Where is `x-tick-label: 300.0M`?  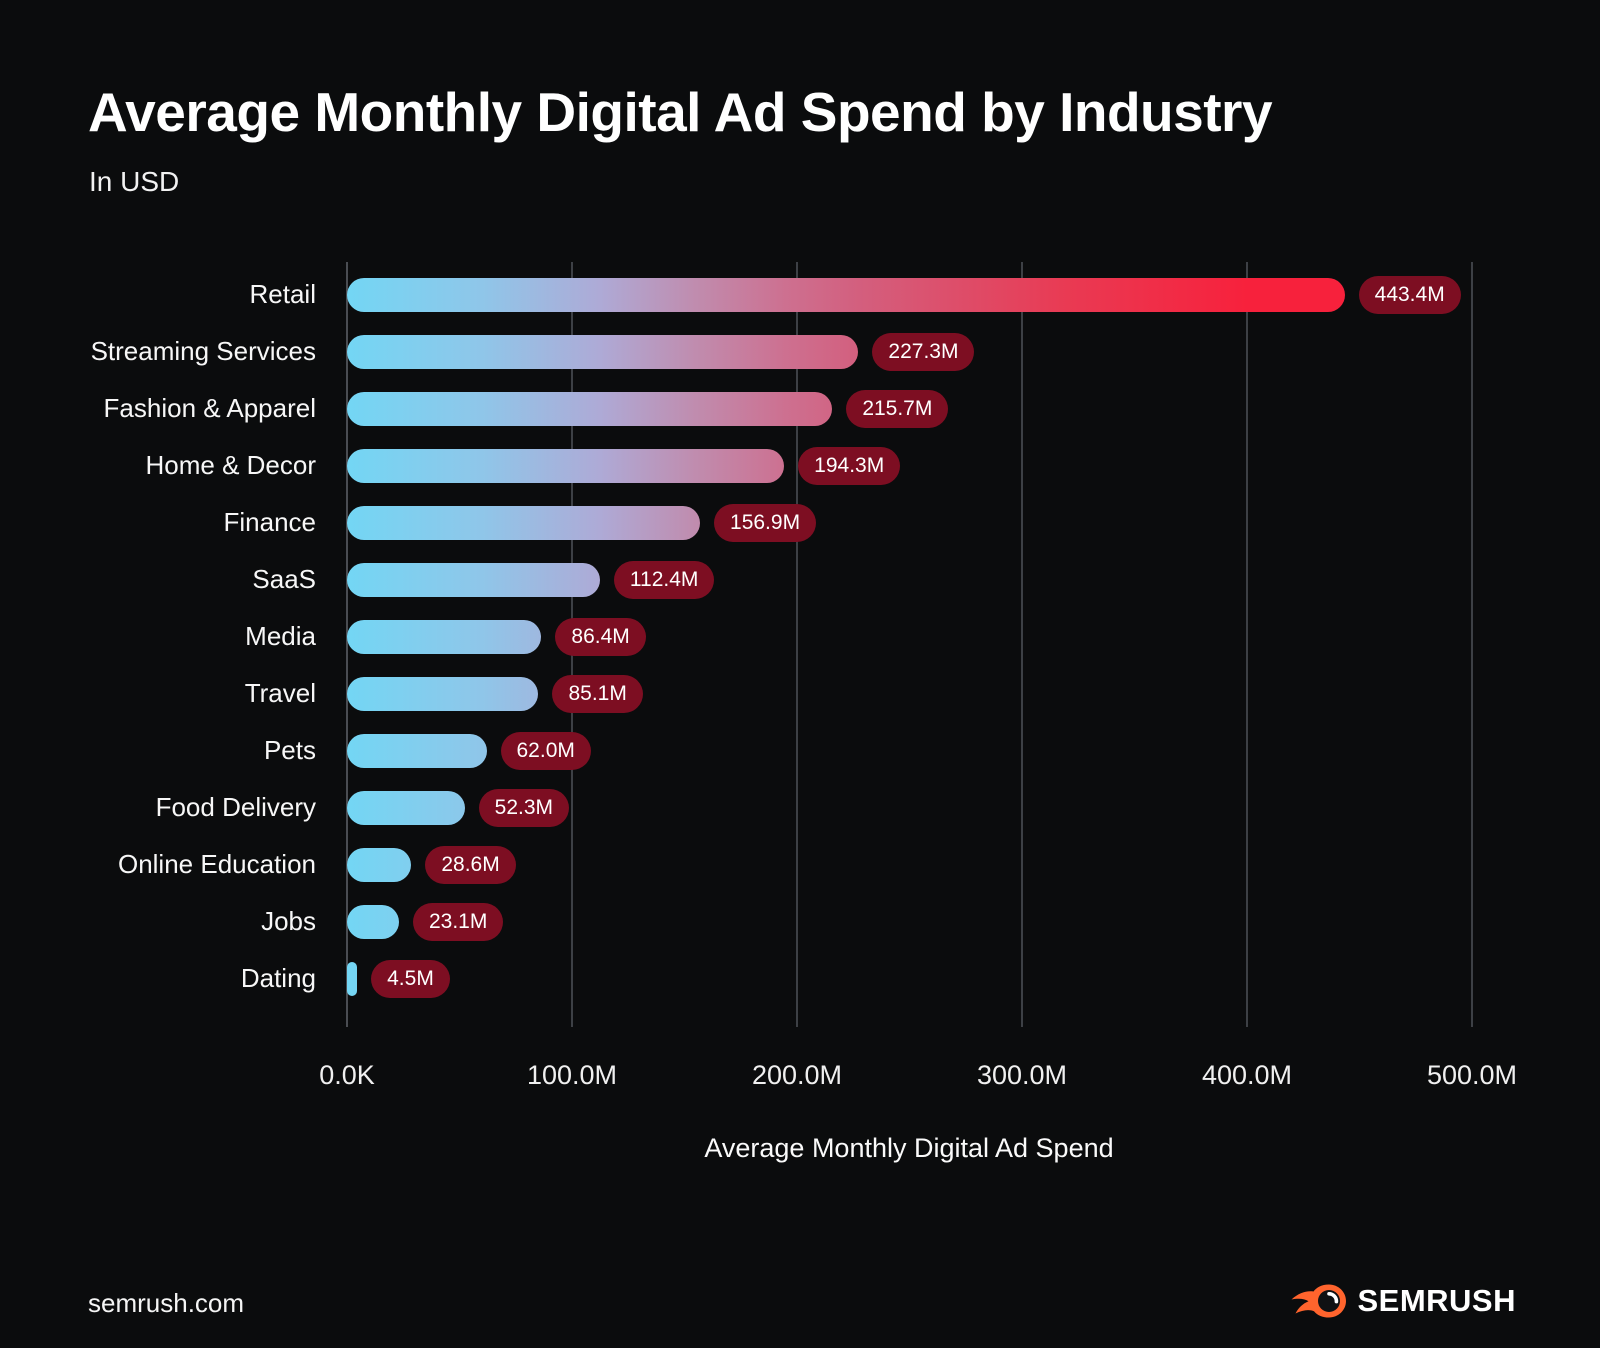 x-tick-label: 300.0M is located at coordinates (1022, 1075).